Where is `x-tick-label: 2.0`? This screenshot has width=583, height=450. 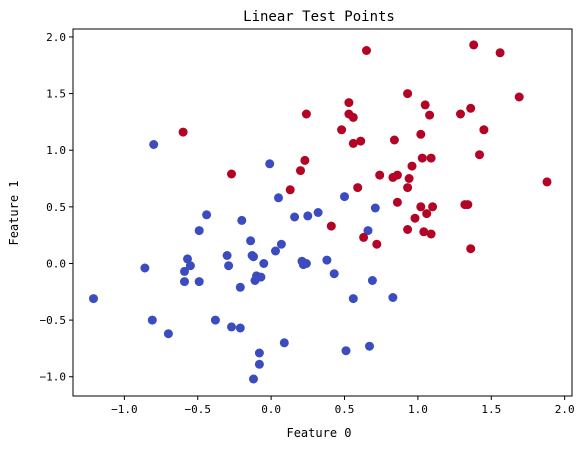 x-tick-label: 2.0 is located at coordinates (565, 409).